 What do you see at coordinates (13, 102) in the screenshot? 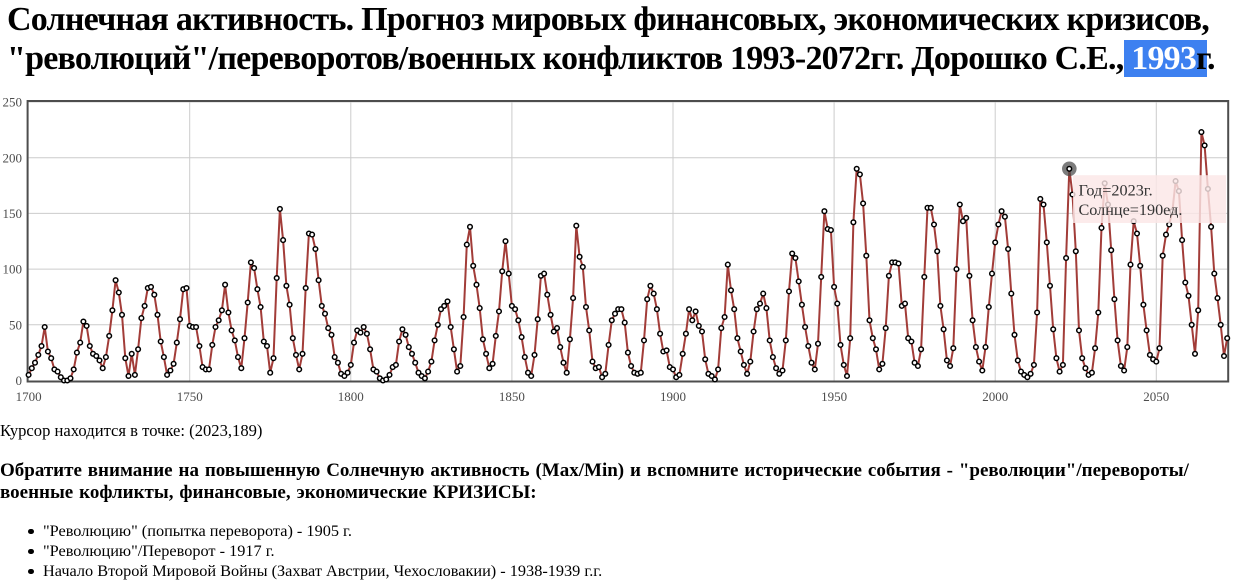
I see `svg-text: 250` at bounding box center [13, 102].